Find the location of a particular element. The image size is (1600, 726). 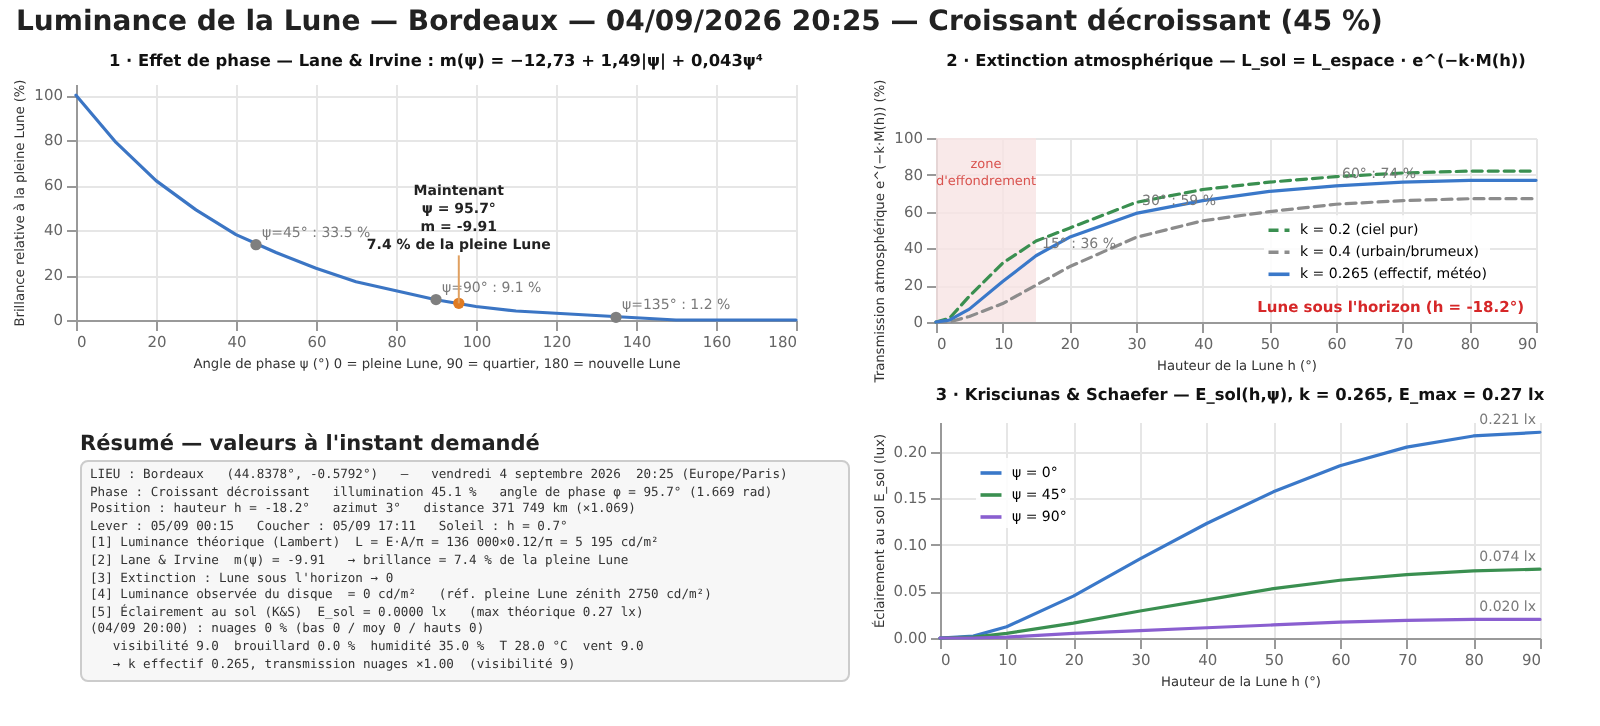

text: Résumé — valeurs à l'instant demandé is located at coordinates (311, 444).